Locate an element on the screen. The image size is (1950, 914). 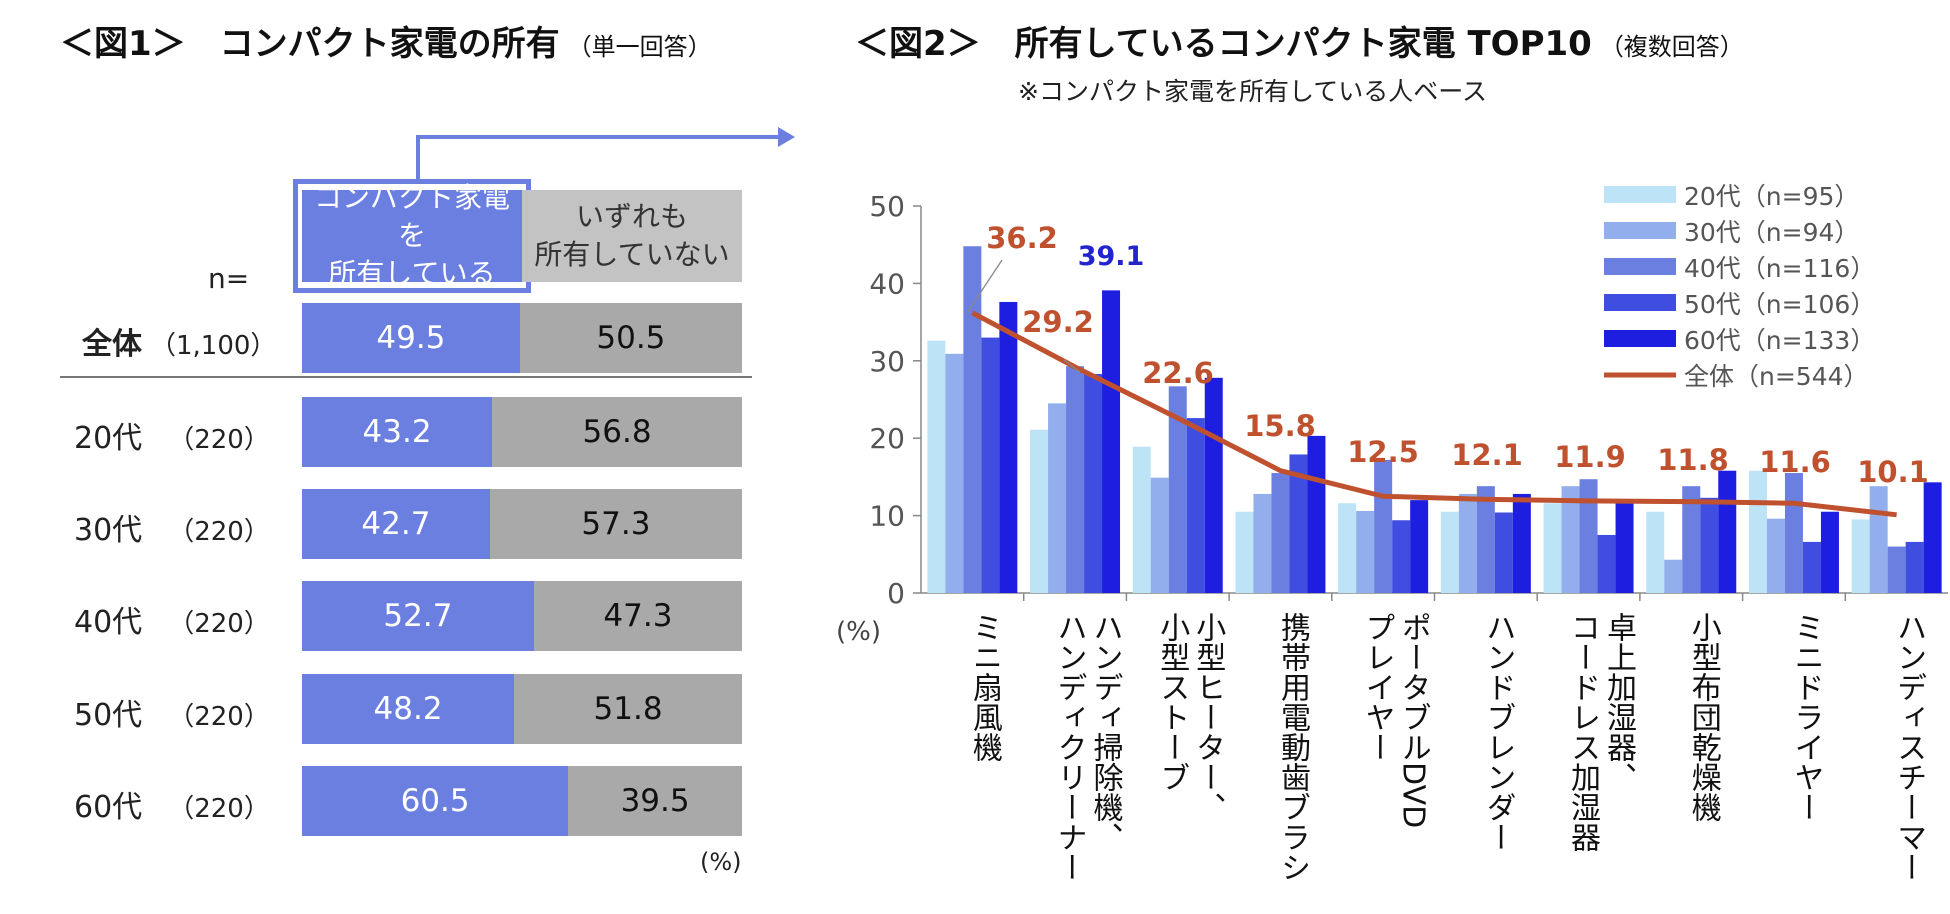
legend-label: 全体（n=544） is located at coordinates (1776, 376).